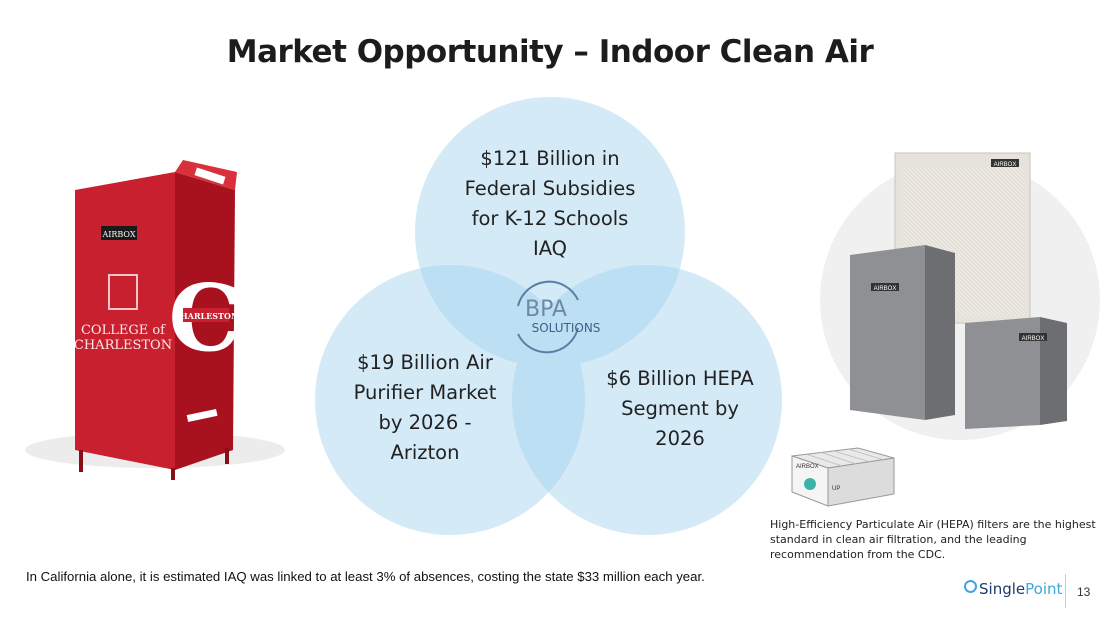 The image size is (1100, 619). What do you see at coordinates (844, 474) in the screenshot?
I see `hepa-filter-image: AIRBOX UP` at bounding box center [844, 474].